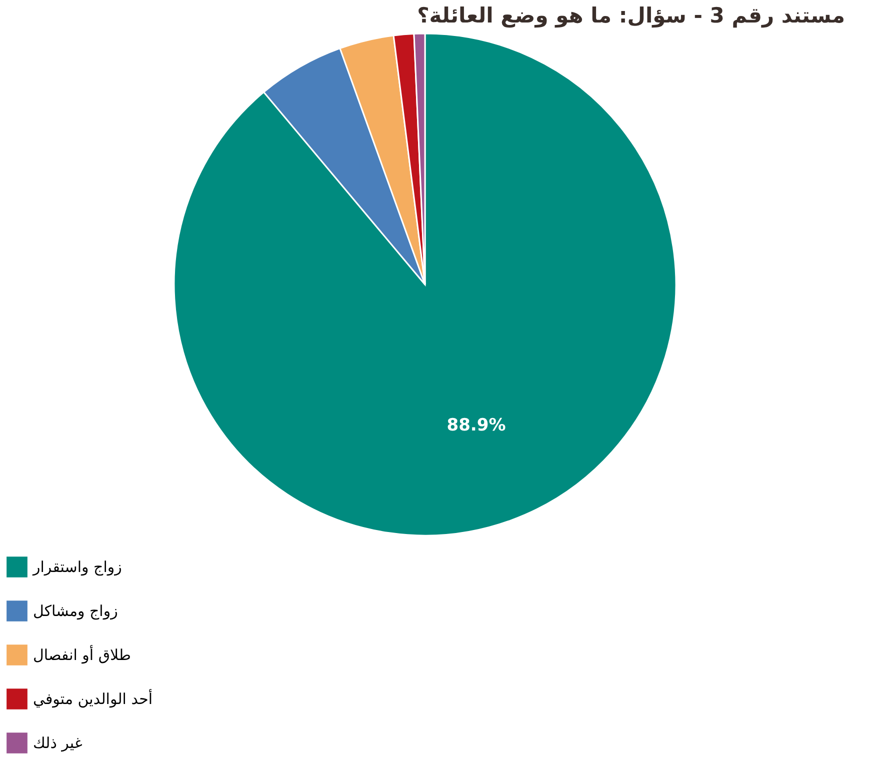  Describe the element at coordinates (75, 611) in the screenshot. I see `legend-label: زواج ومشاكل` at that location.